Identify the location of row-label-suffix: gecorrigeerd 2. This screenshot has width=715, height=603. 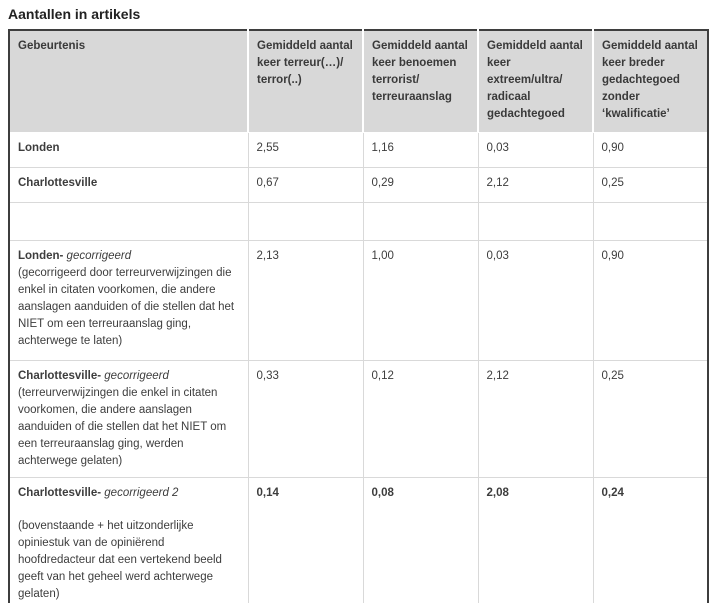
(140, 492).